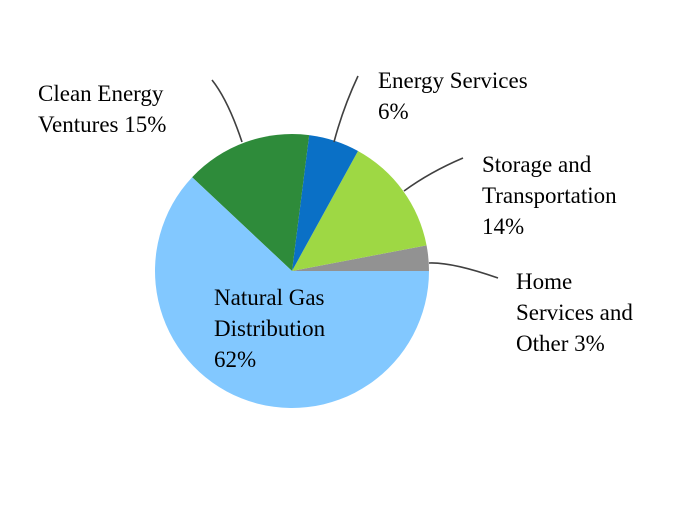  What do you see at coordinates (251, 202) in the screenshot?
I see `pie-slice-clean-energy-ventures` at bounding box center [251, 202].